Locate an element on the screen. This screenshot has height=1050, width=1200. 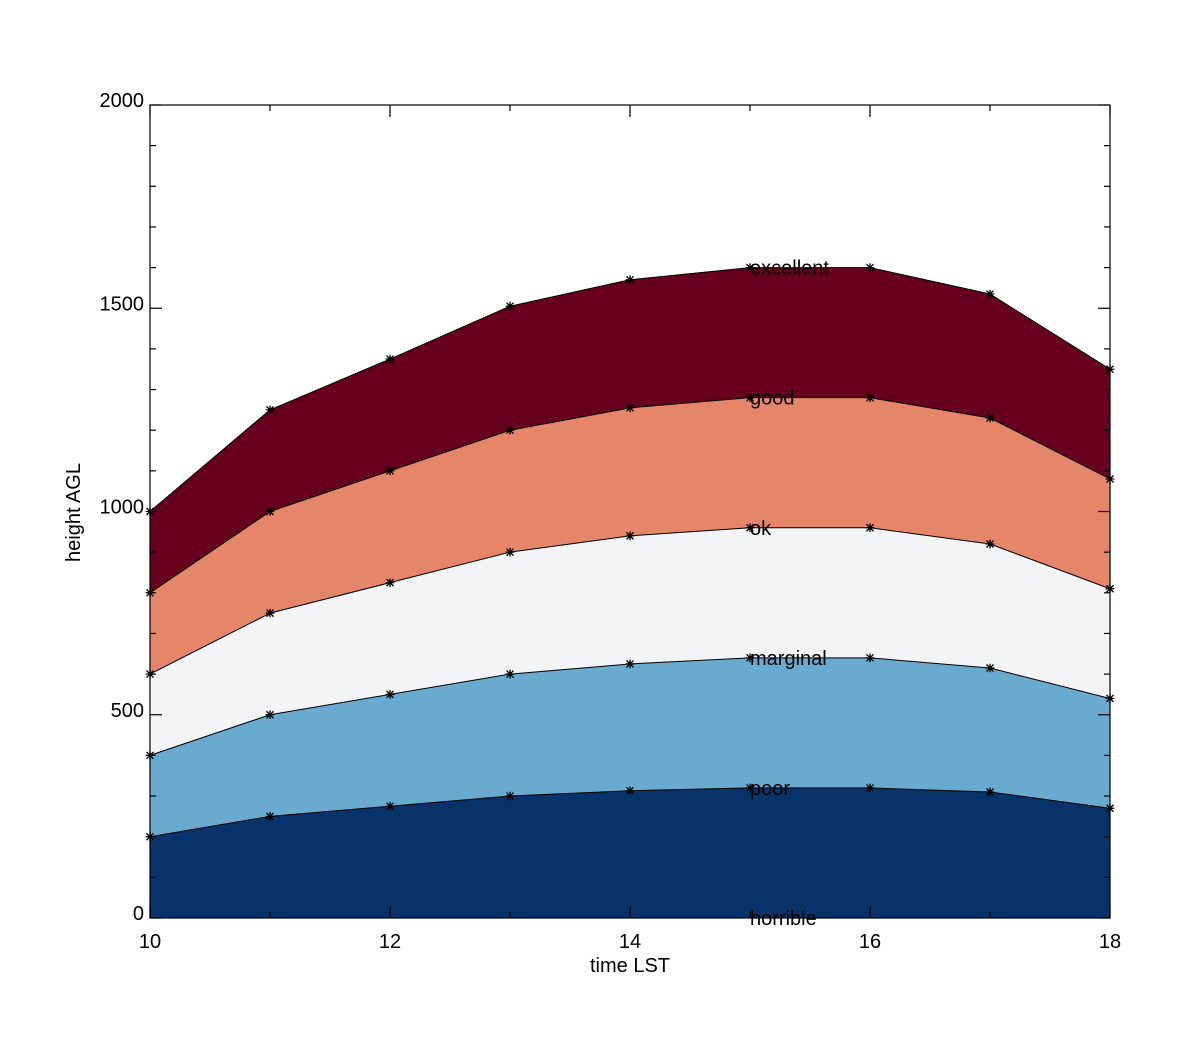
band-label-excellent: excellent is located at coordinates (789, 269).